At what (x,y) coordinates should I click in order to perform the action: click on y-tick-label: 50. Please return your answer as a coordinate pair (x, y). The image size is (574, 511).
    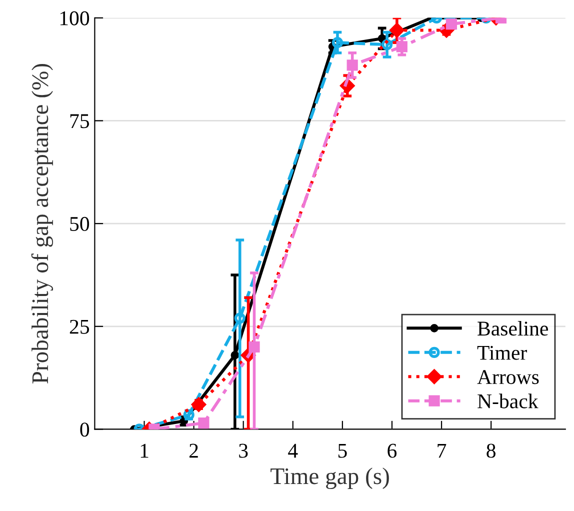
    Looking at the image, I should click on (80, 223).